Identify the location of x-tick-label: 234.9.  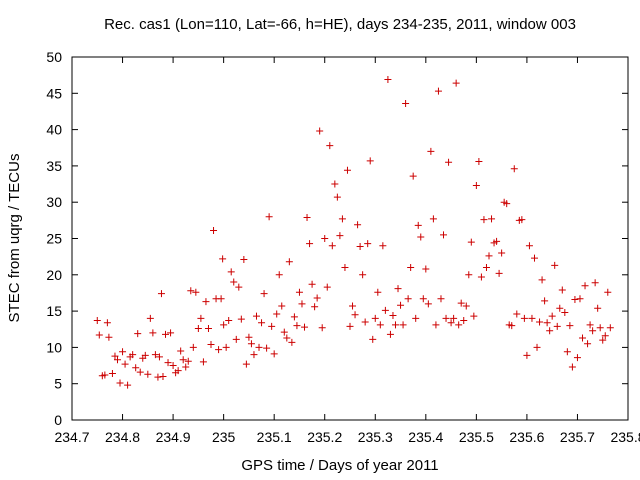
(173, 437).